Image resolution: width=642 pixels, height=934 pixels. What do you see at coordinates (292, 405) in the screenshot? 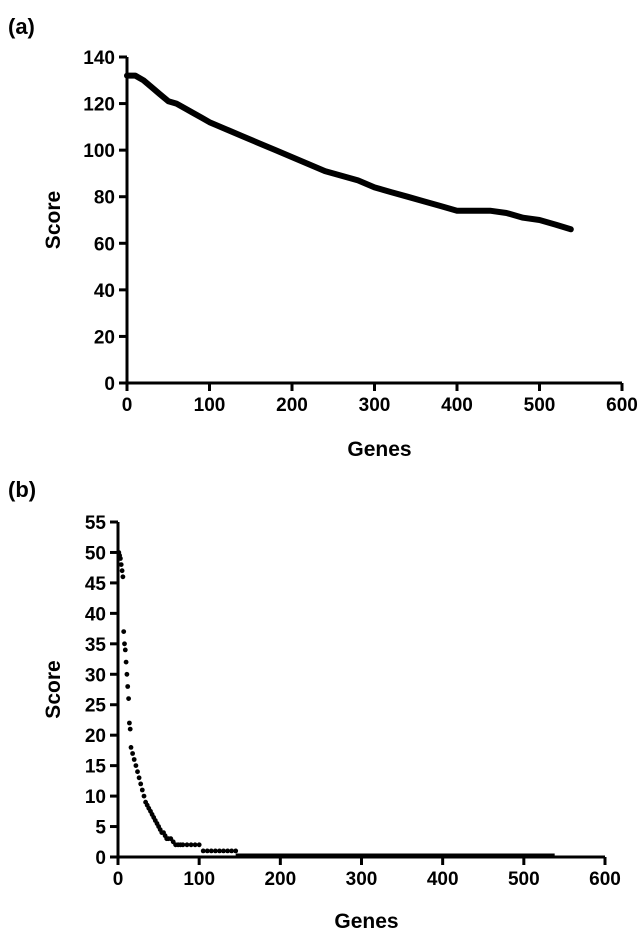
I see `panel-a-x-tick-label: 200` at bounding box center [292, 405].